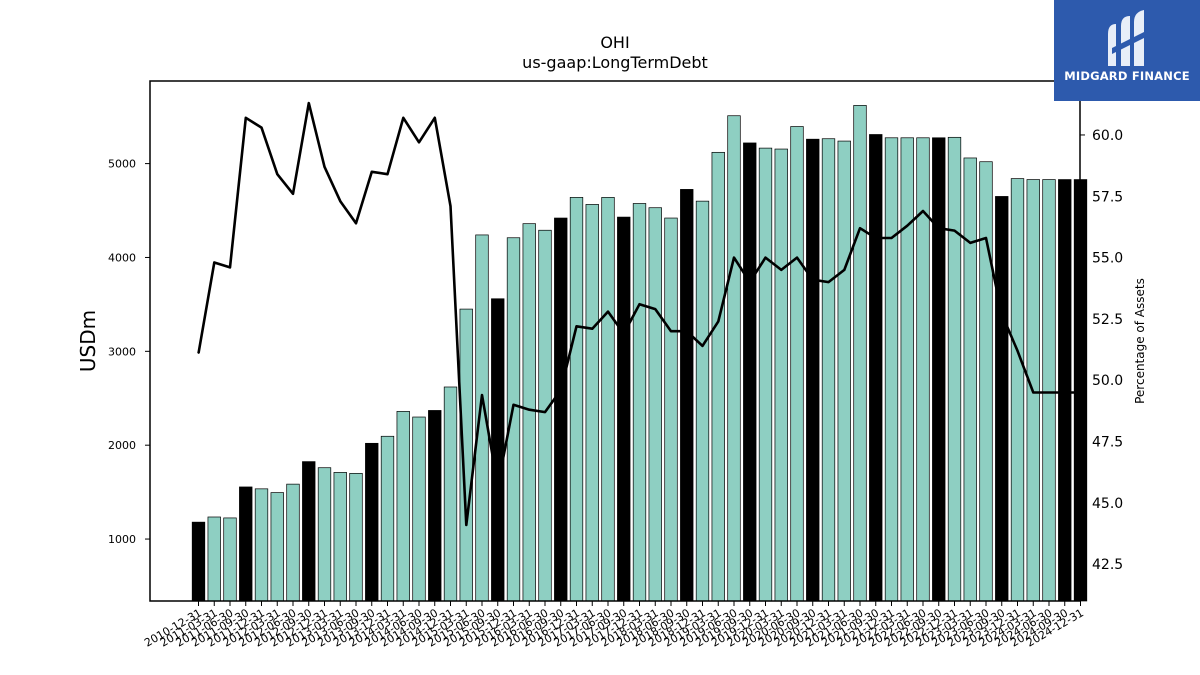 This screenshot has height=675, width=1200. Describe the element at coordinates (122, 257) in the screenshot. I see `y-tick-label: 4000` at that location.